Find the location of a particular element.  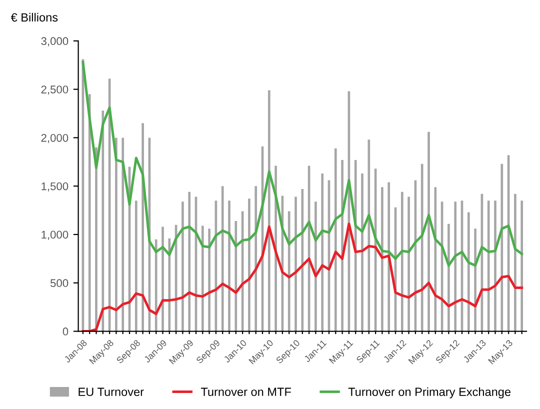

y-tick-label: 1,000 is located at coordinates (55, 235).